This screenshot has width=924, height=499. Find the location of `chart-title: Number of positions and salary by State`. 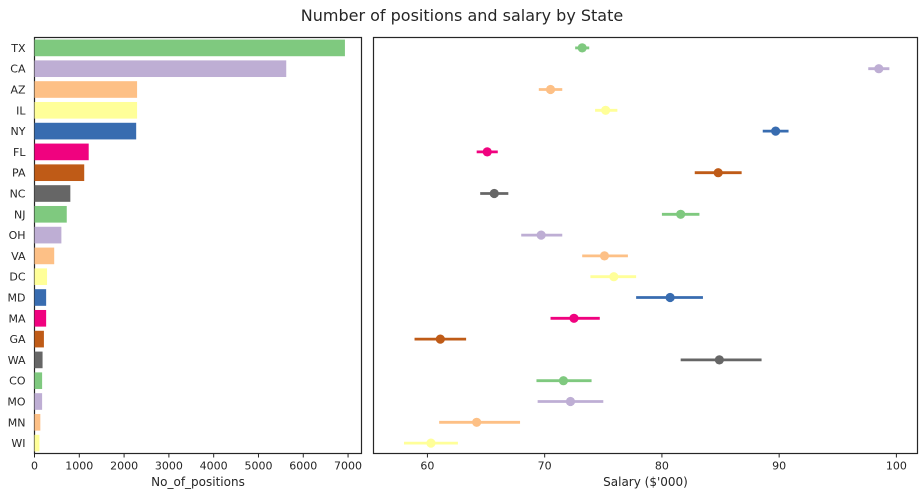

chart-title: Number of positions and salary by State is located at coordinates (462, 15).